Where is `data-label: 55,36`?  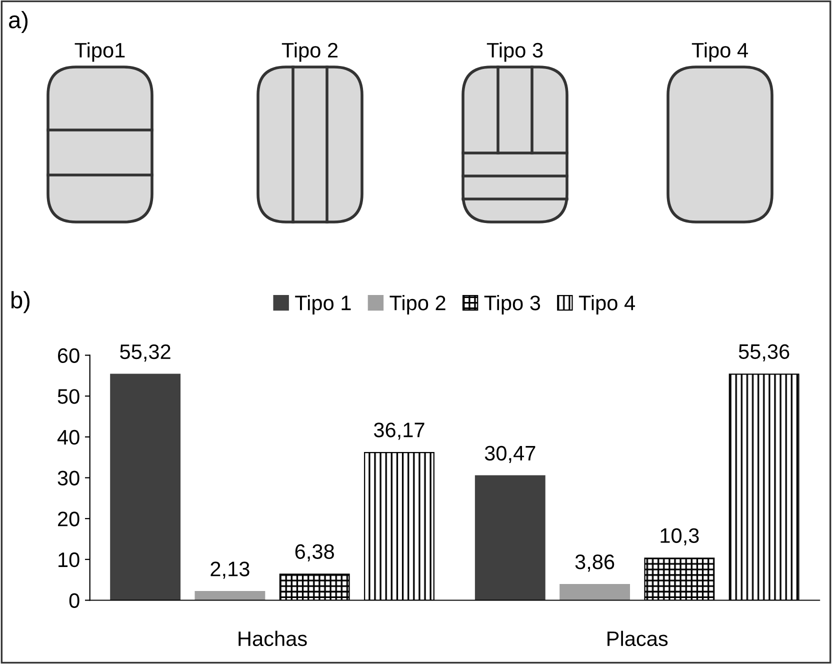
data-label: 55,36 is located at coordinates (764, 353).